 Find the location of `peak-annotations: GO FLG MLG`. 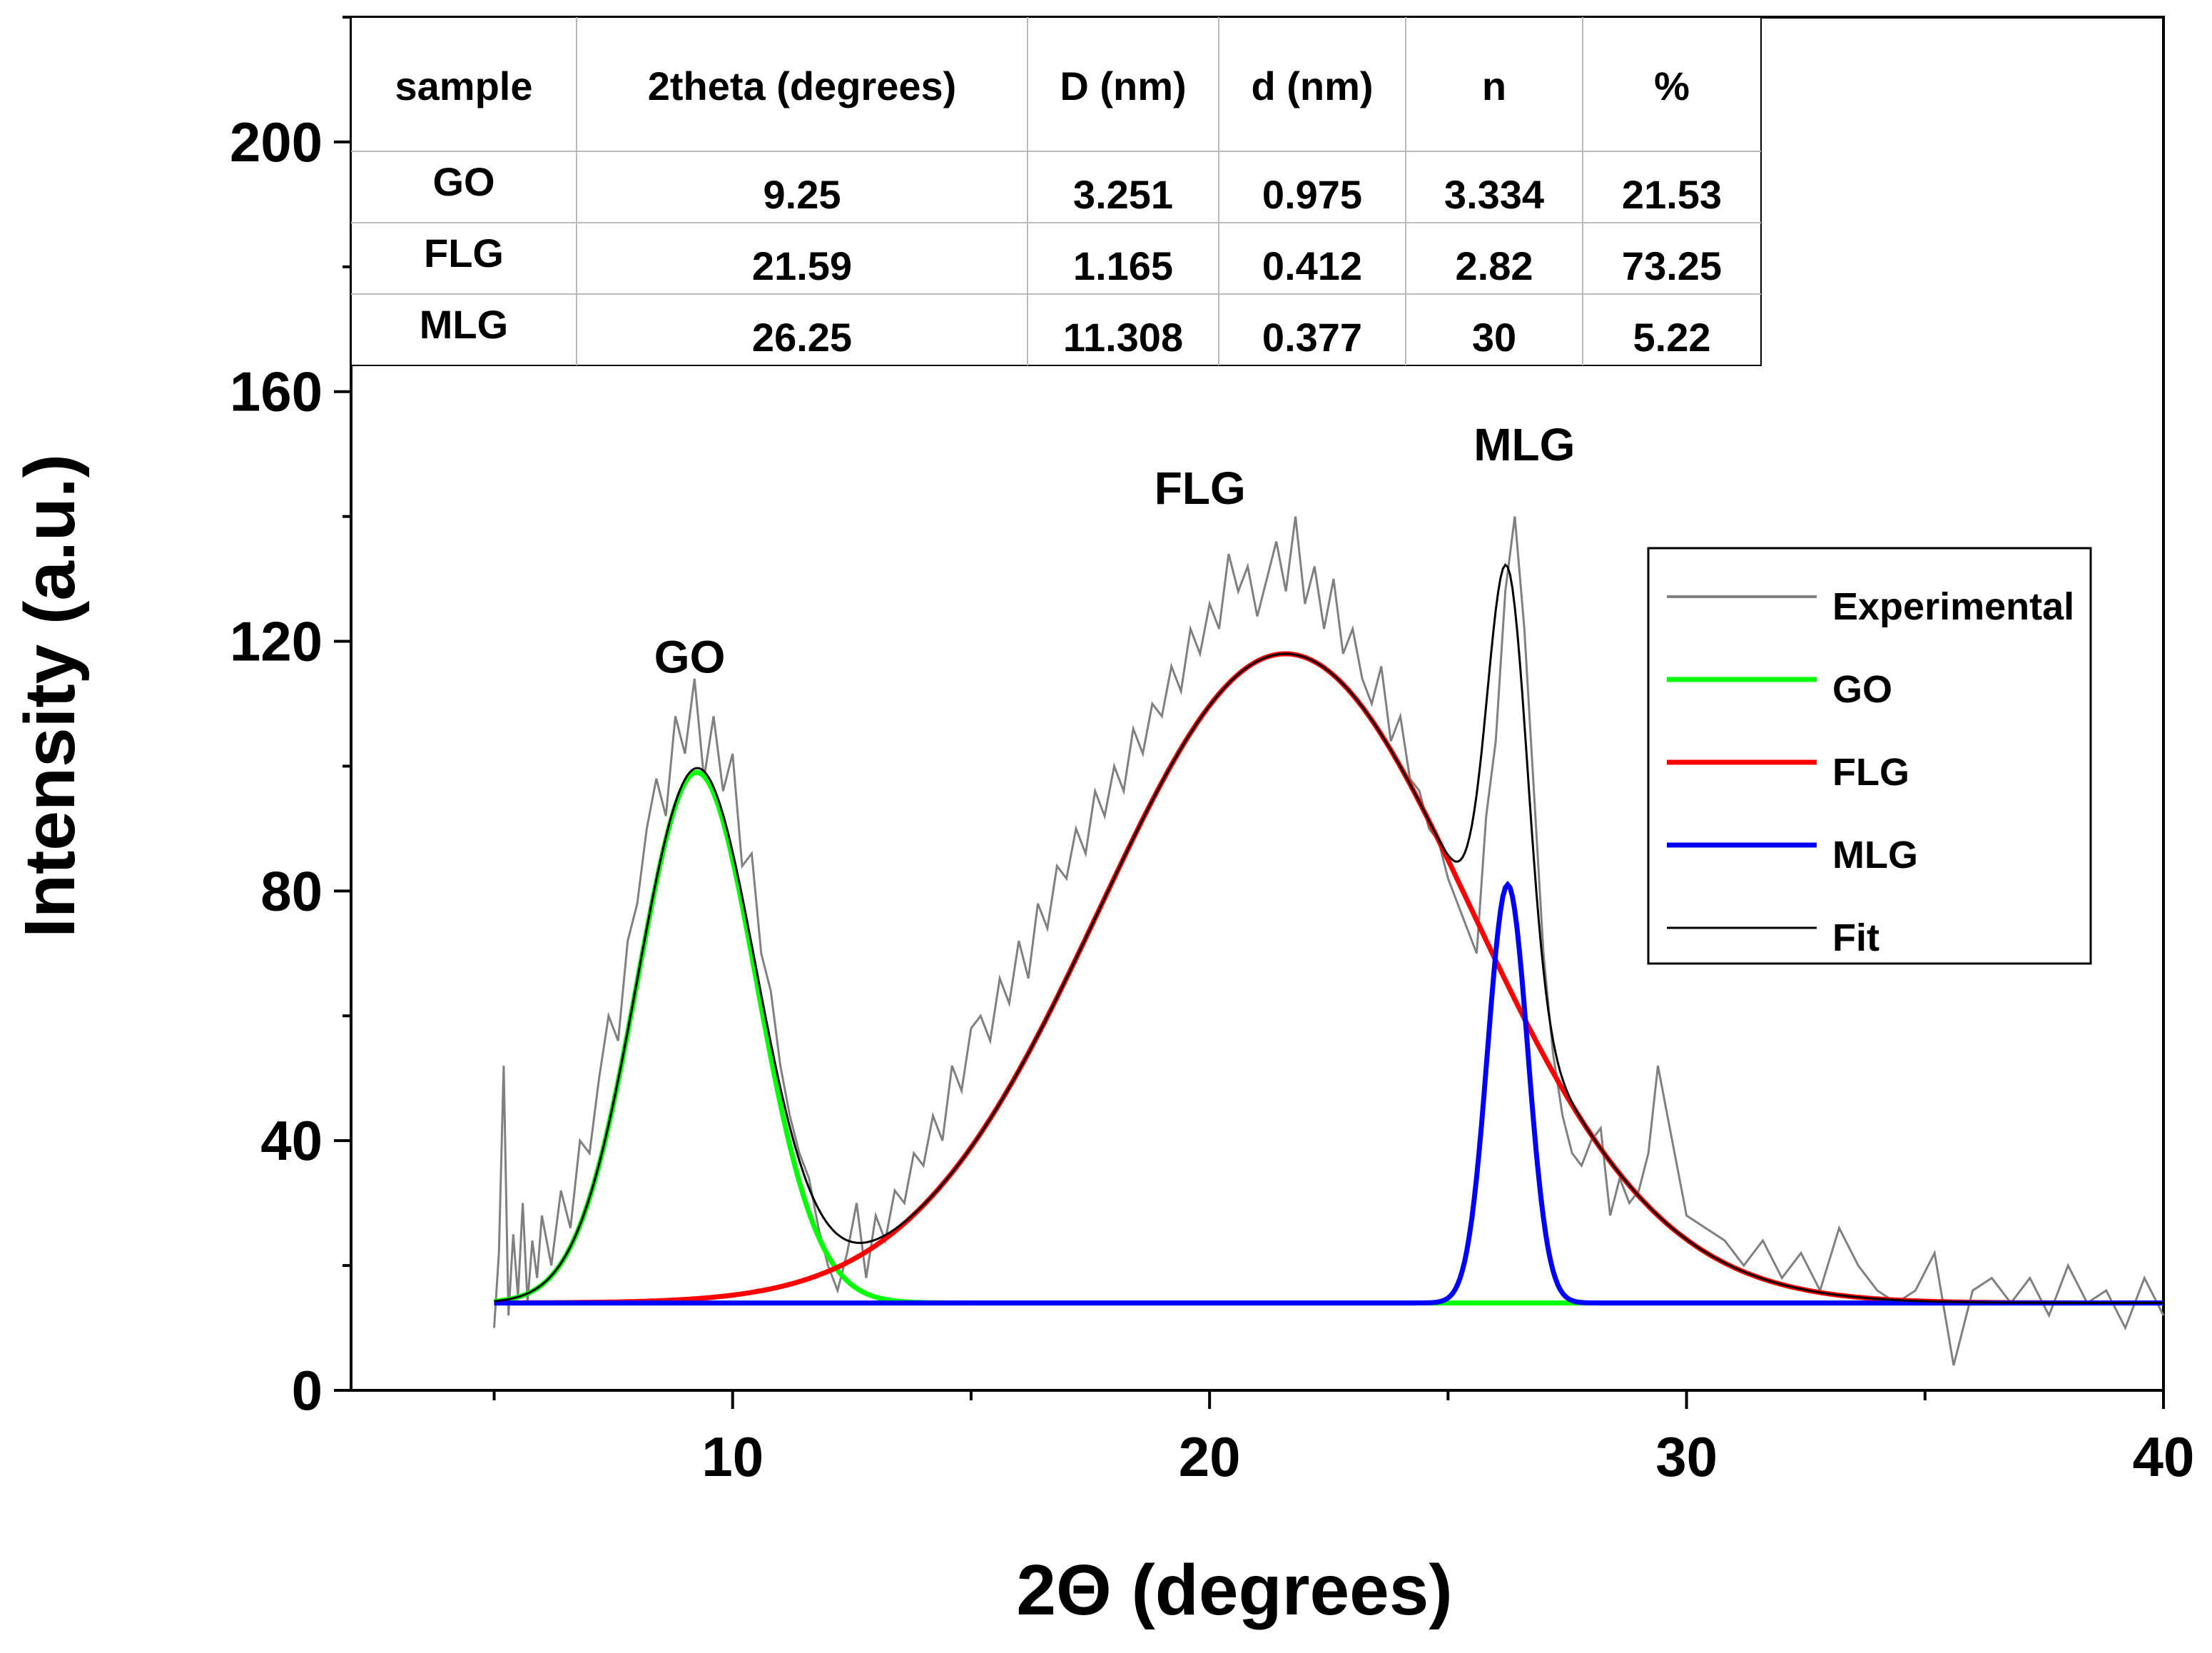

peak-annotations: GO FLG MLG is located at coordinates (1115, 550).